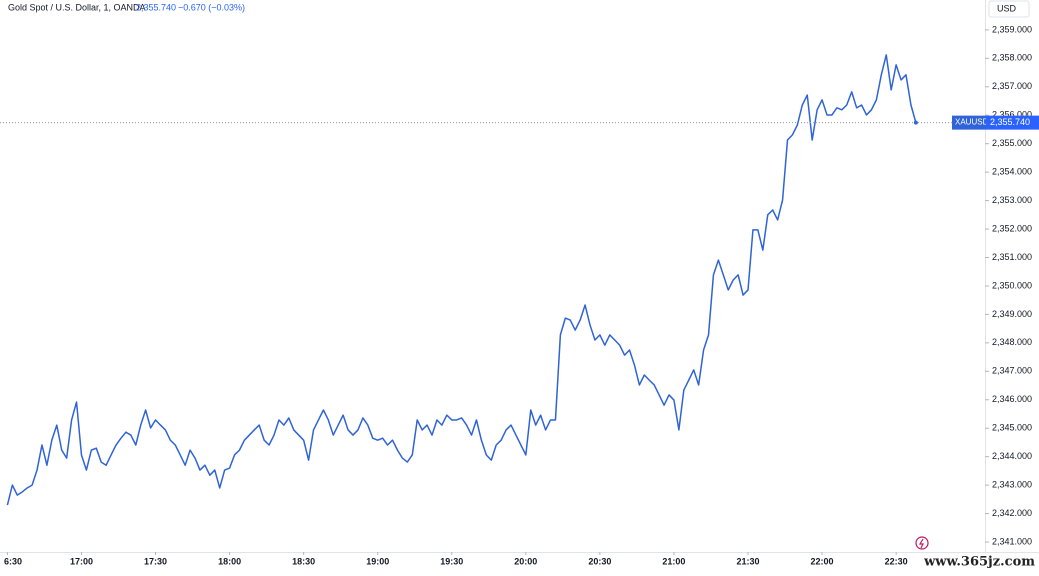 This screenshot has height=576, width=1039. What do you see at coordinates (1012, 228) in the screenshot?
I see `y-tick-label: 2,352.000` at bounding box center [1012, 228].